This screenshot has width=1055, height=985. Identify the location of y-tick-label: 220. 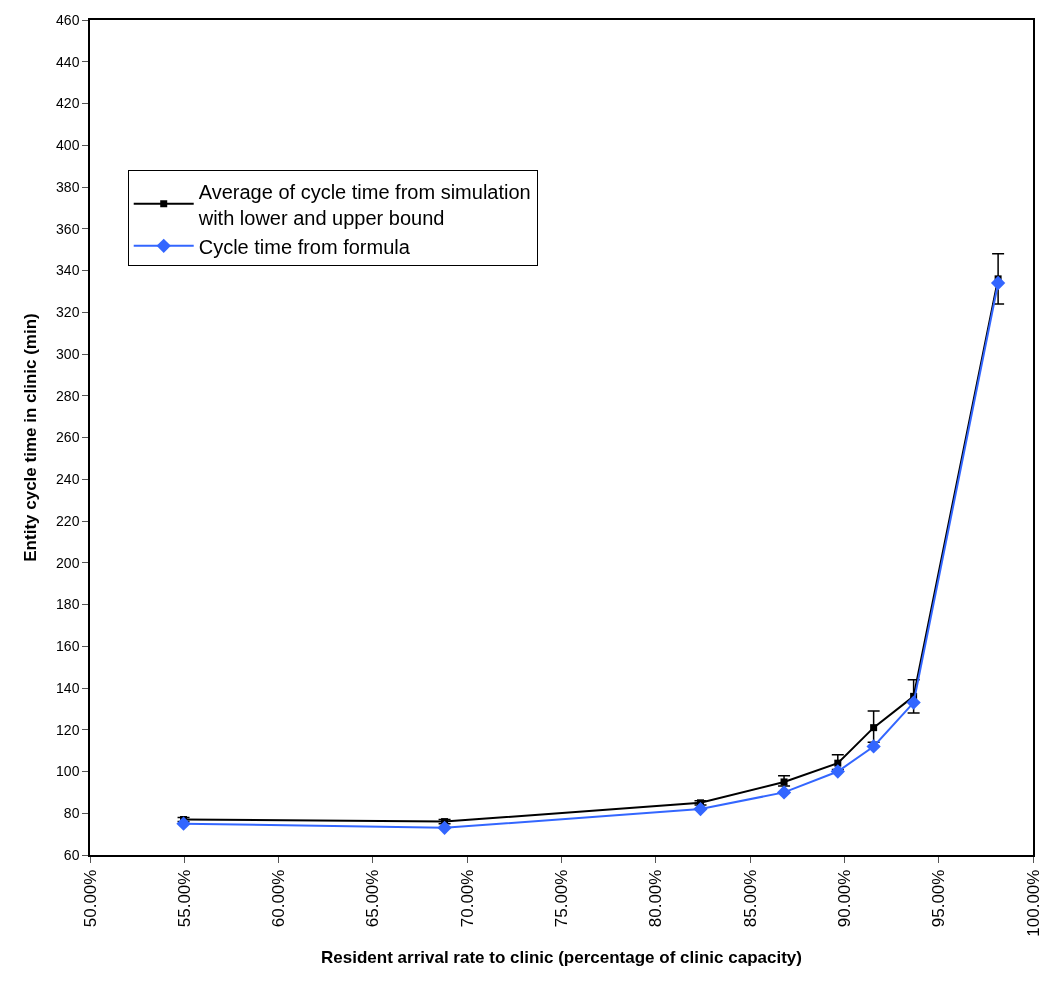
(68, 520).